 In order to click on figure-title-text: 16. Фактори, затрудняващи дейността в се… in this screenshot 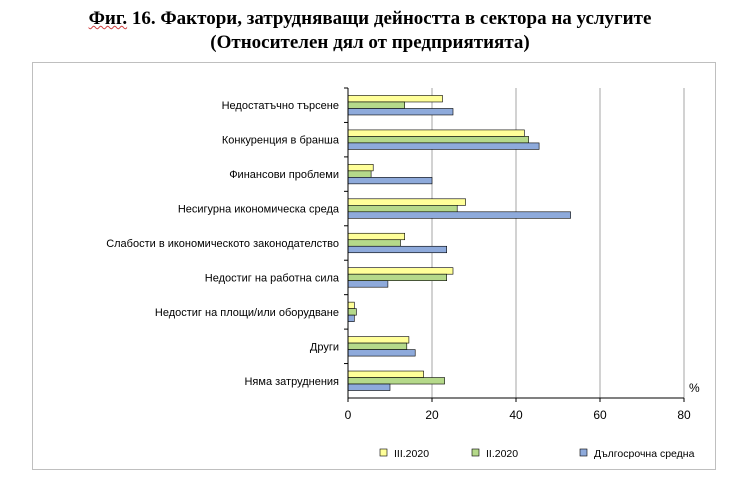, I will do `click(389, 18)`.